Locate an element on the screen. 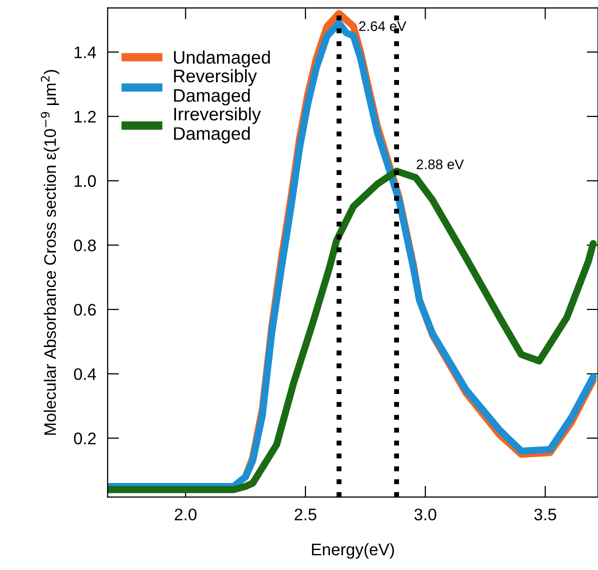  legend-label: Reversibly Damaged is located at coordinates (215, 87).